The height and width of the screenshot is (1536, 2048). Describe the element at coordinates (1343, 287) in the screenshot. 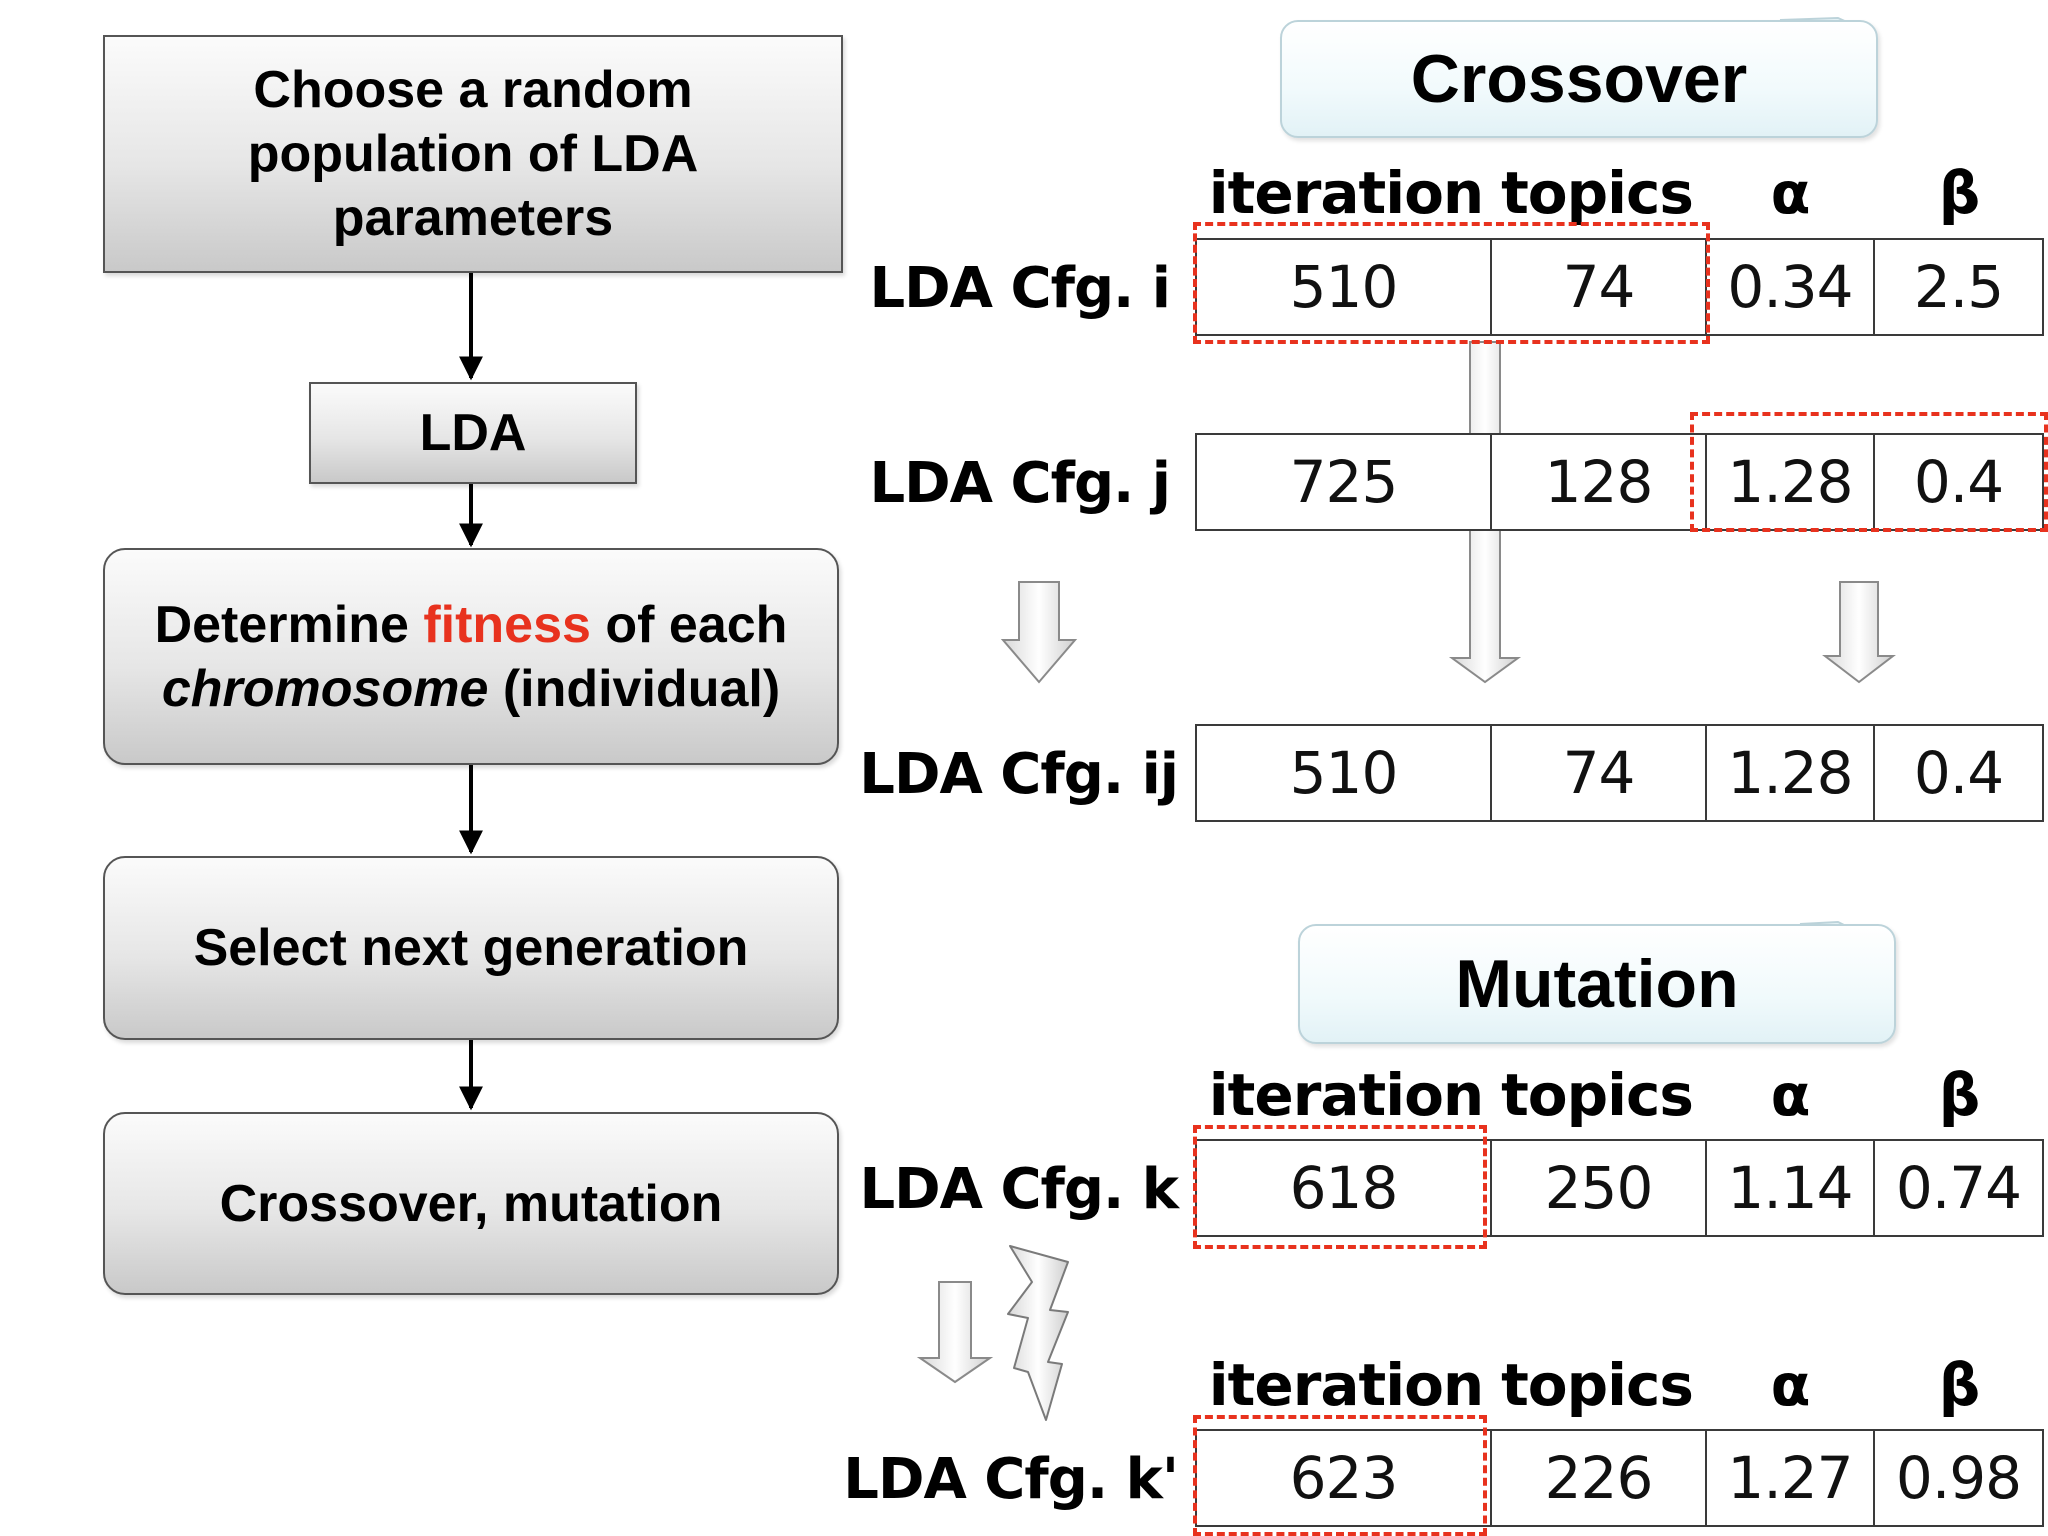

I see `cell-i-iteration: 510` at that location.